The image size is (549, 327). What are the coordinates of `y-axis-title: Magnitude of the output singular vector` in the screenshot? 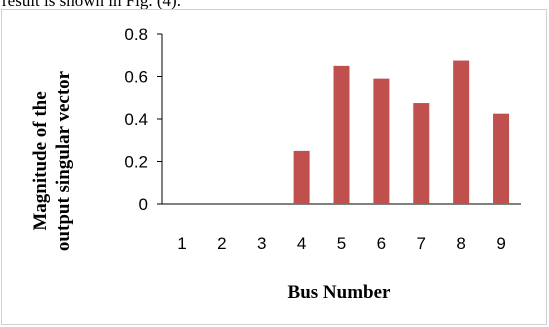 It's located at (52, 160).